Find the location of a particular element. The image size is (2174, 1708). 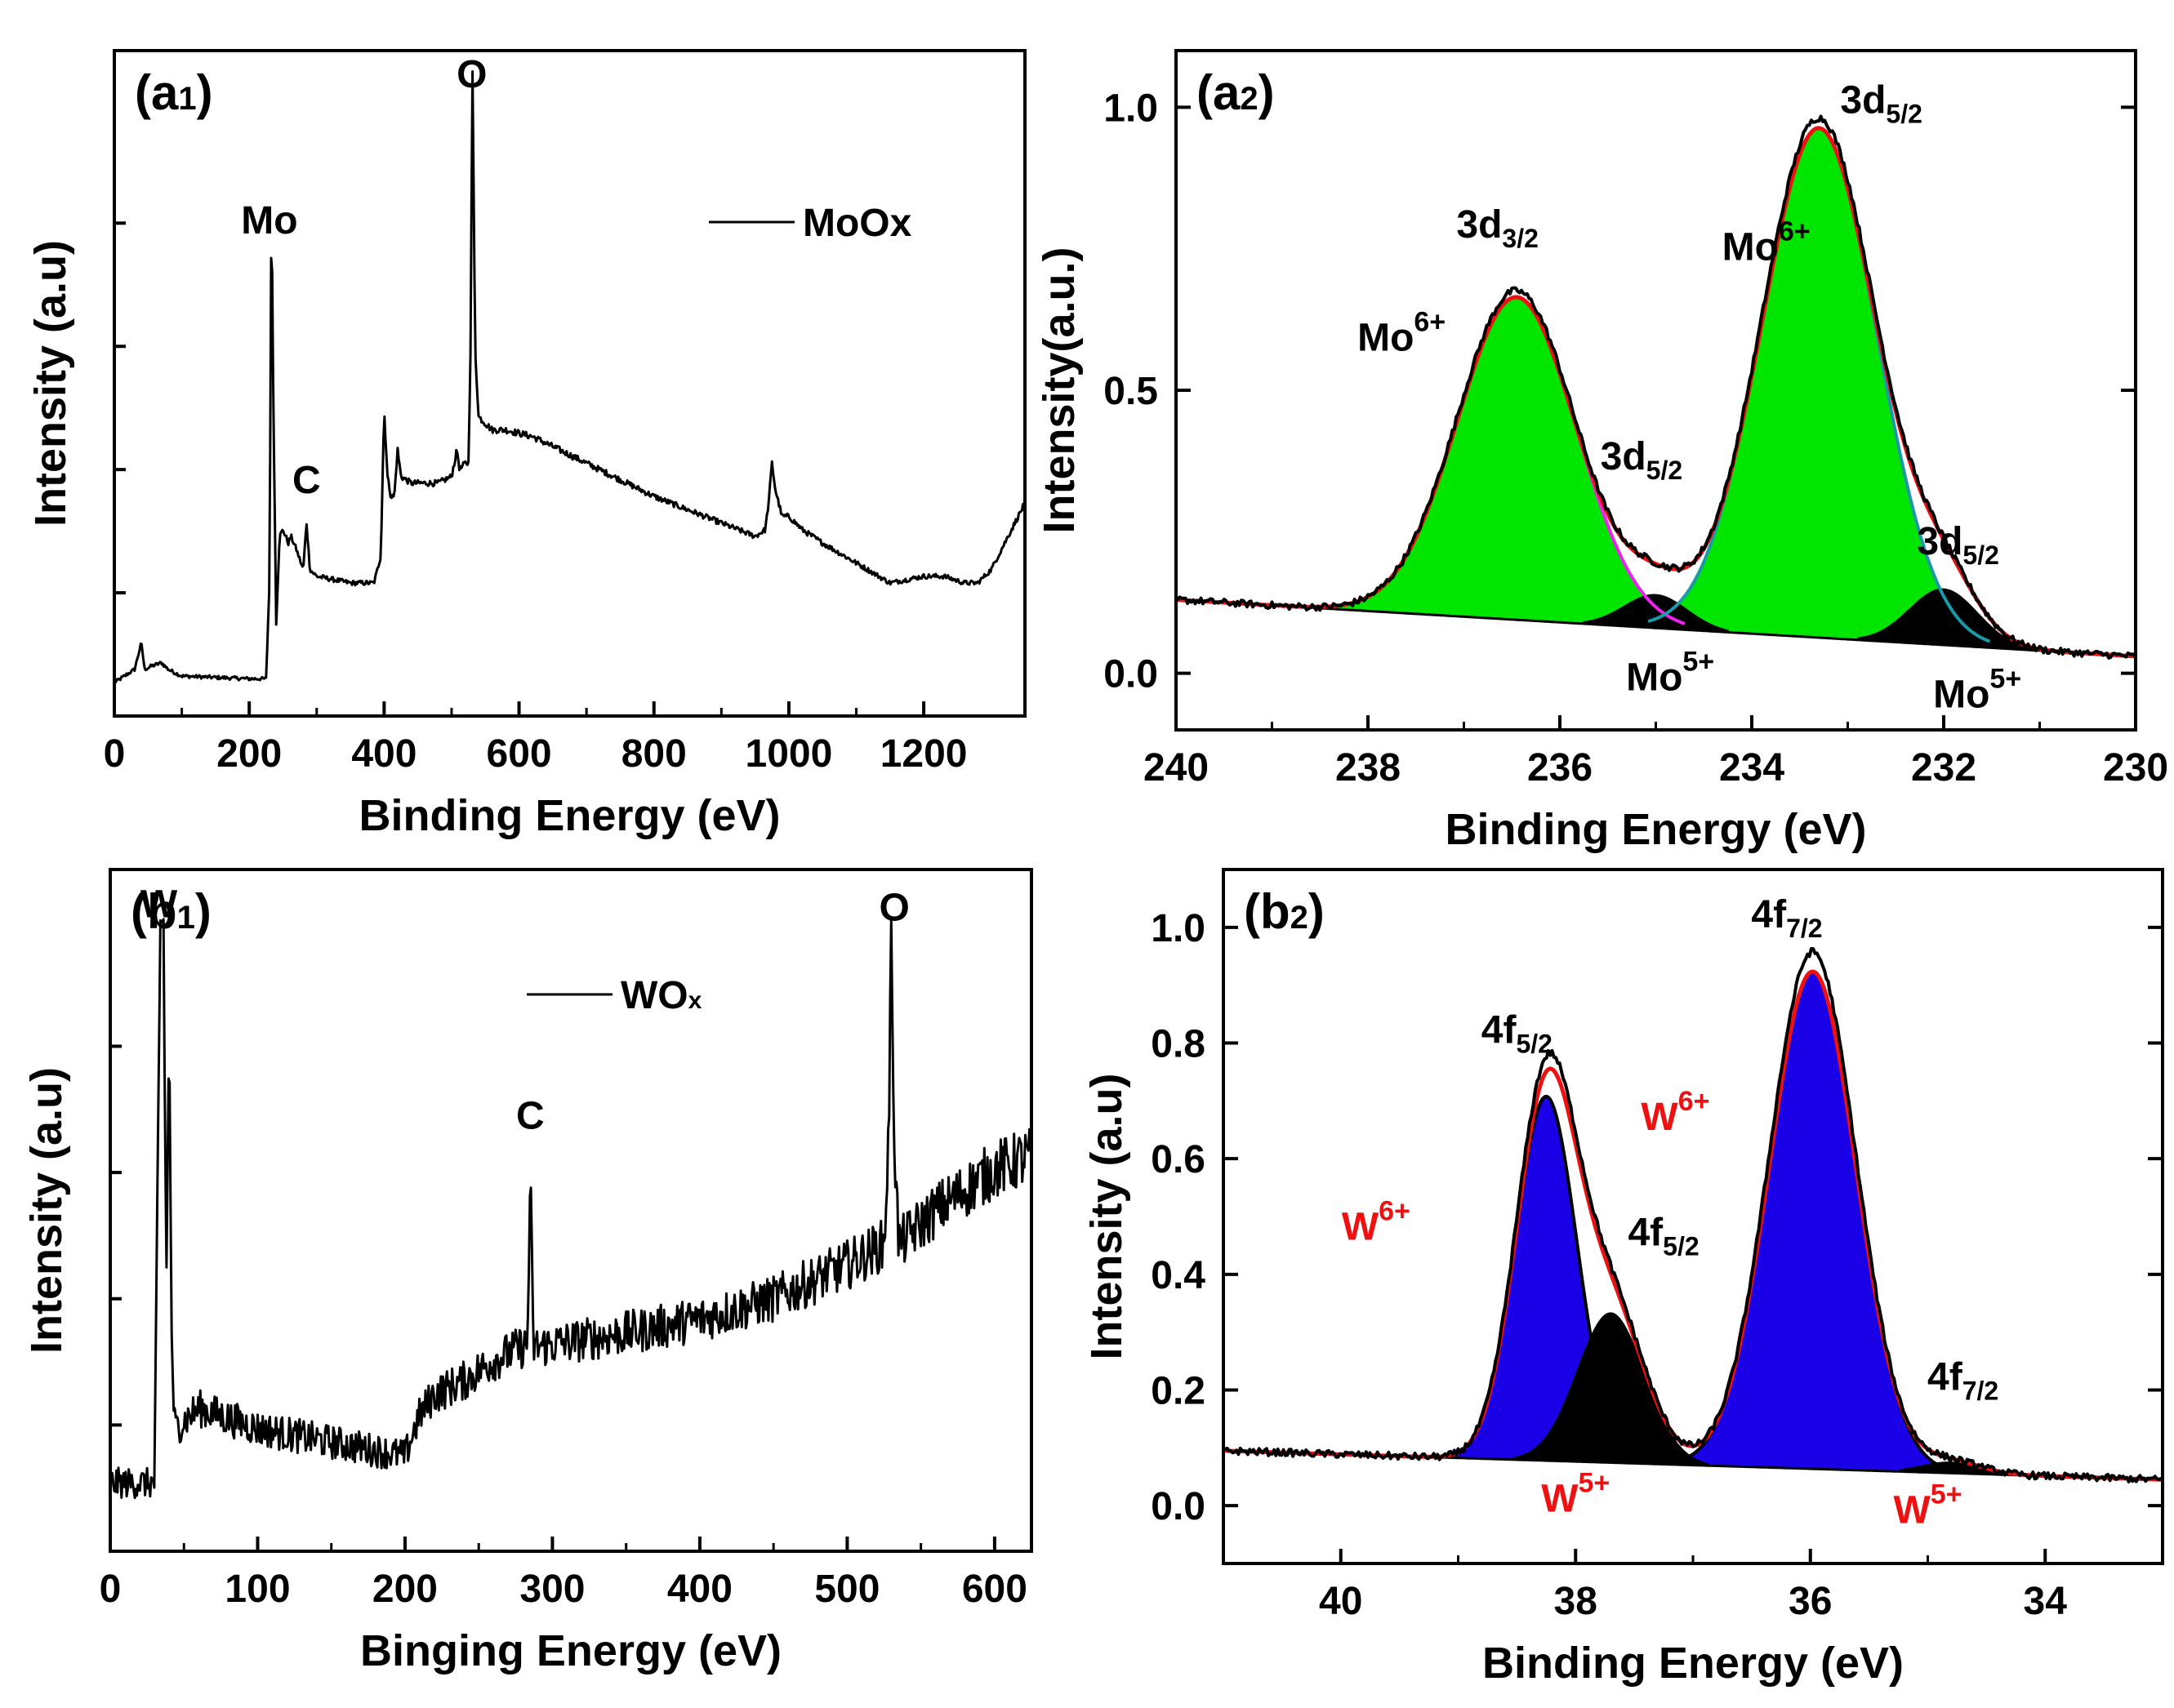

b2-y-tick-label: 0.2 is located at coordinates (1178, 1391).